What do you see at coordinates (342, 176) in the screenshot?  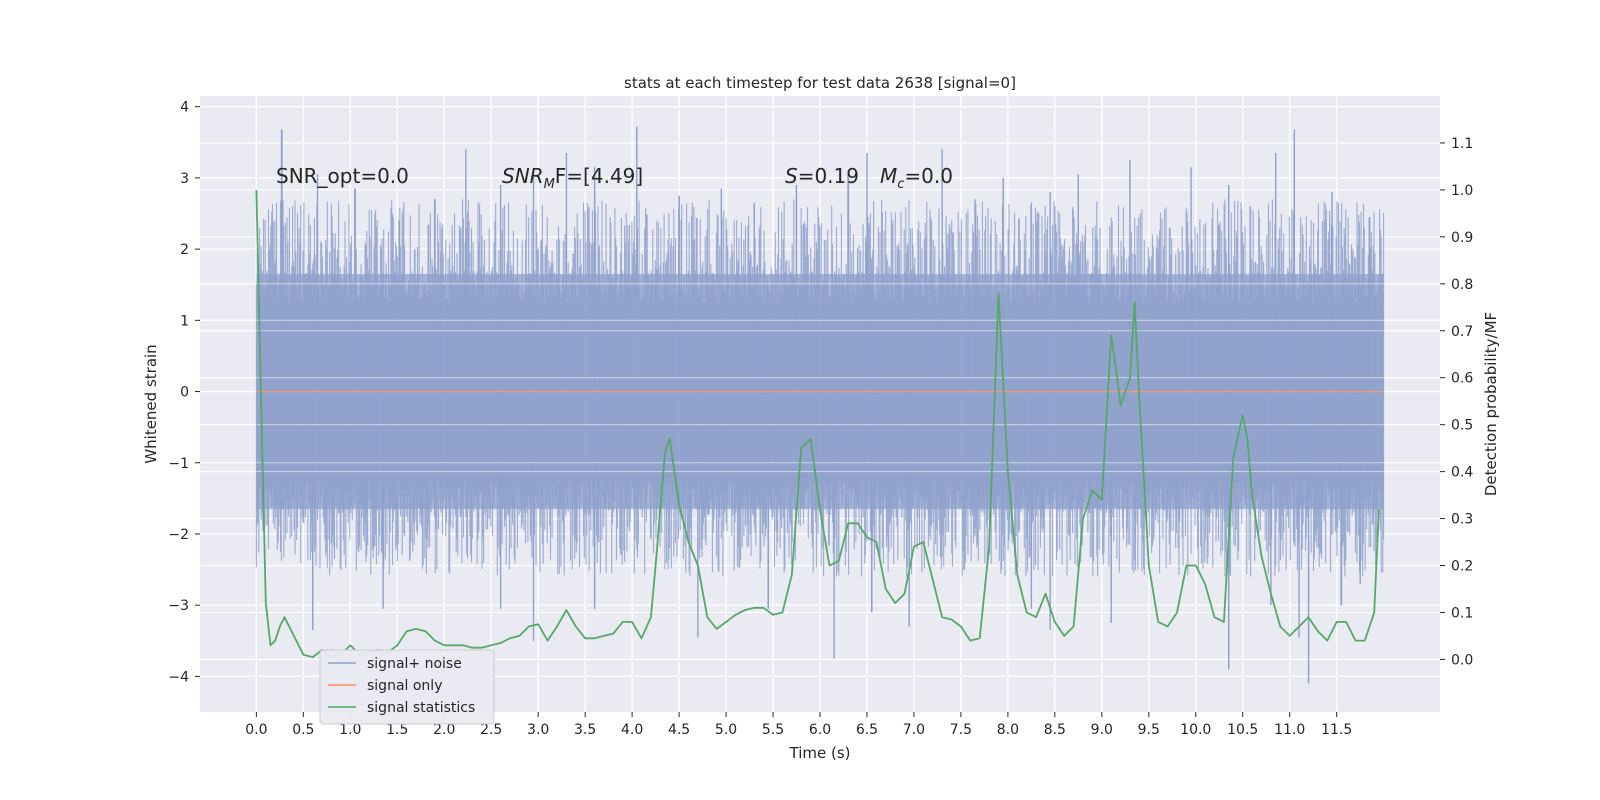 I see `annotation-snr-opt: SNR_opt=0.0` at bounding box center [342, 176].